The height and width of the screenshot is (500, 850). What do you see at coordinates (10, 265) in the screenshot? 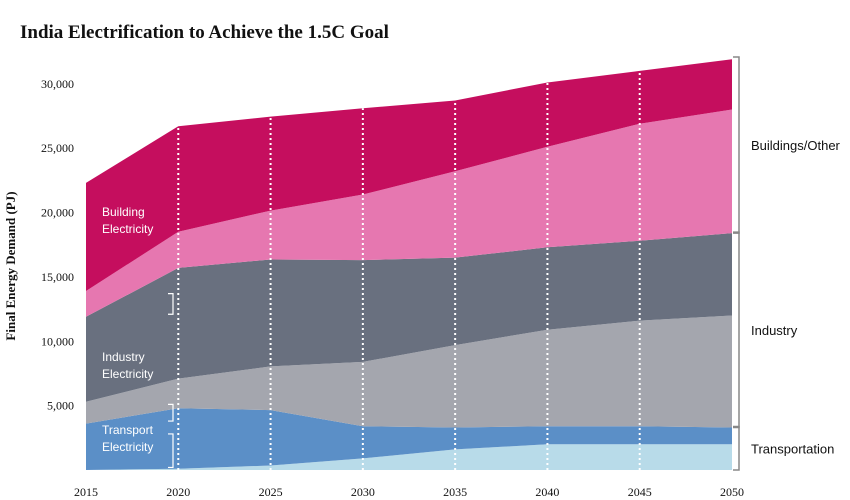
I see `y-axis-label: Final Energy Demand (PJ)` at bounding box center [10, 265].